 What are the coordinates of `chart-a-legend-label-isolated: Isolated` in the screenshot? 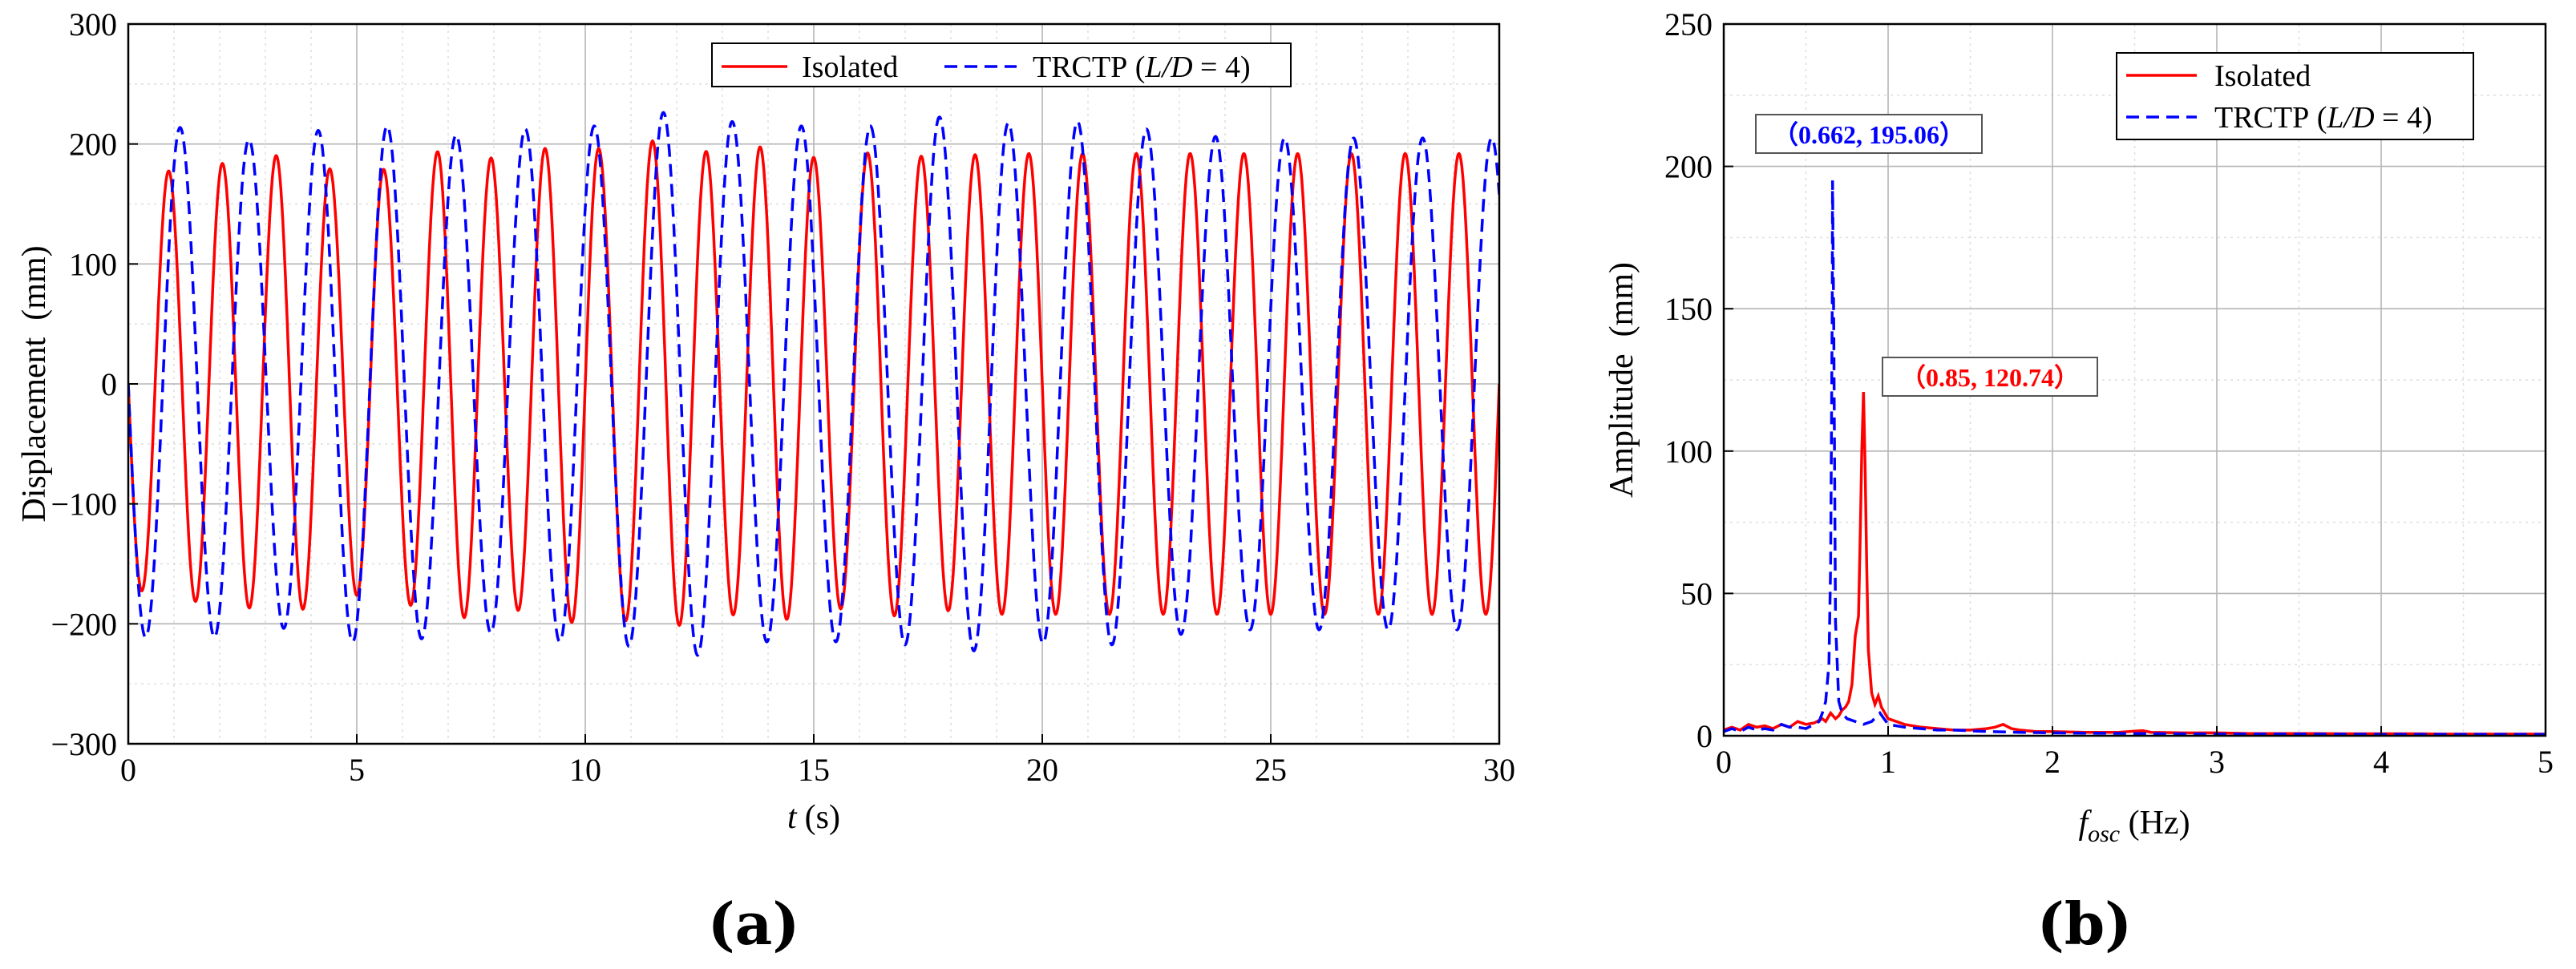 It's located at (850, 67).